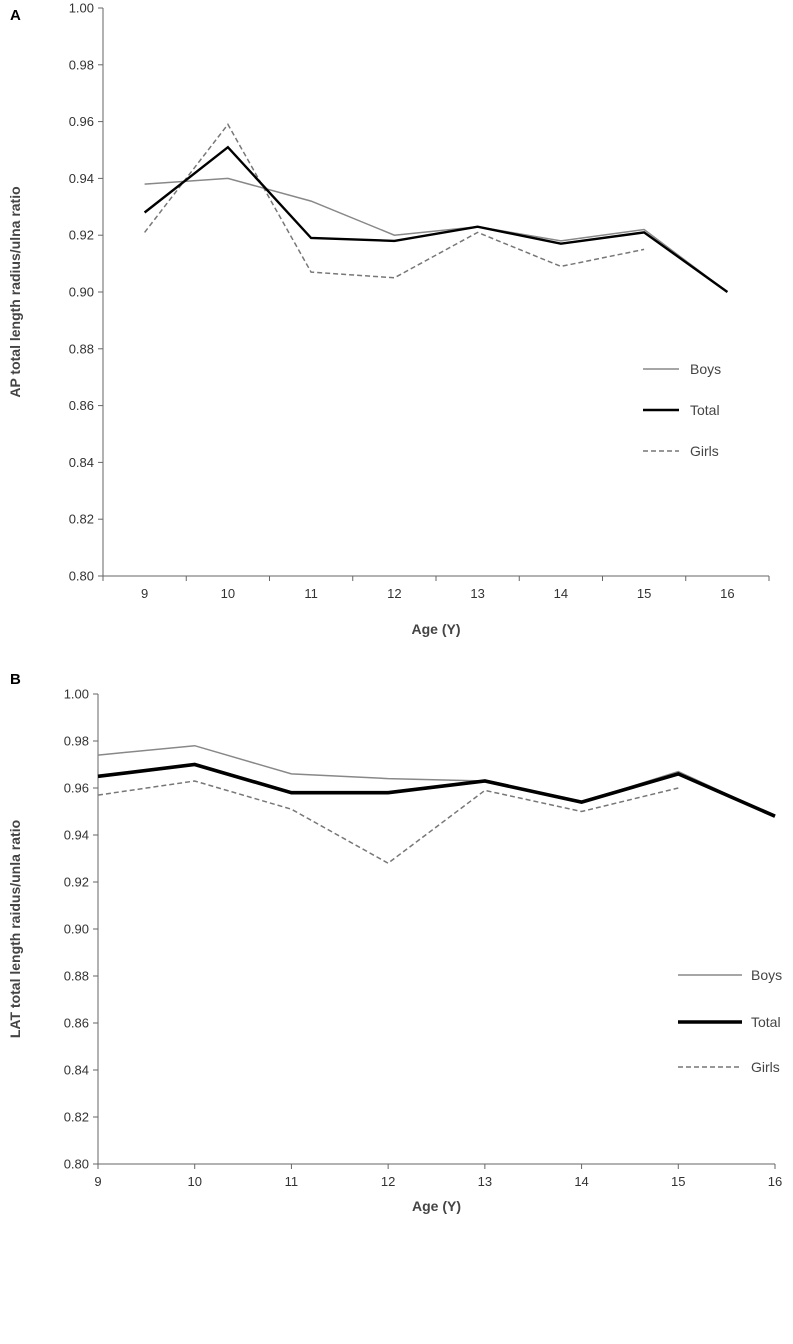  Describe the element at coordinates (15, 679) in the screenshot. I see `panel-label: B` at that location.